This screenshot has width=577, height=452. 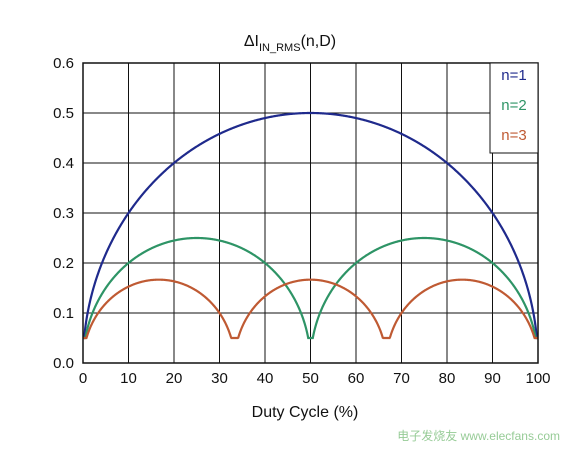 I want to click on legend-box, so click(x=514, y=108).